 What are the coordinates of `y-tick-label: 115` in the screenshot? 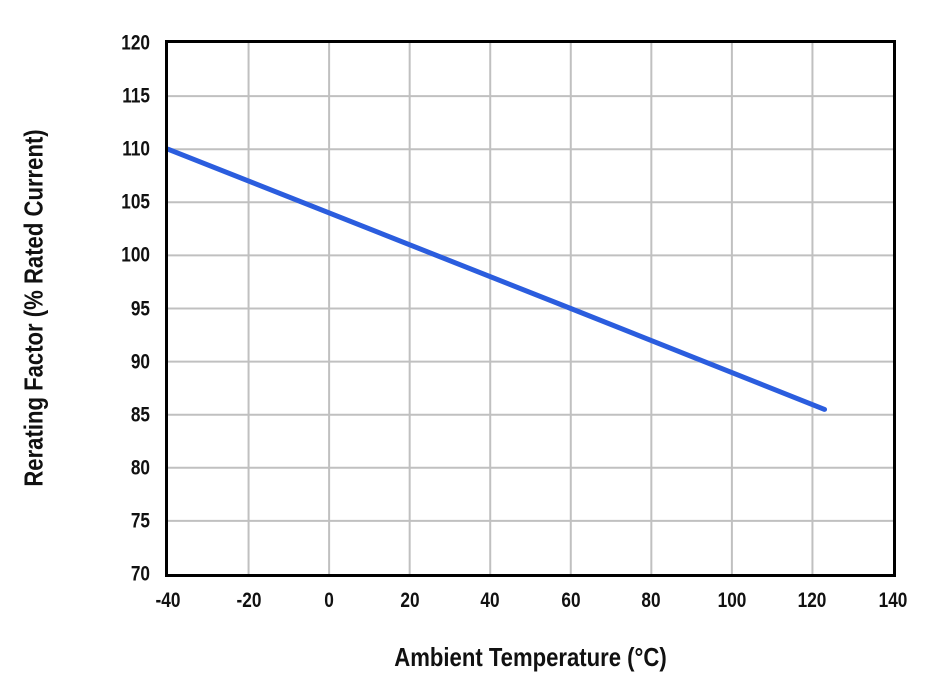 It's located at (136, 96).